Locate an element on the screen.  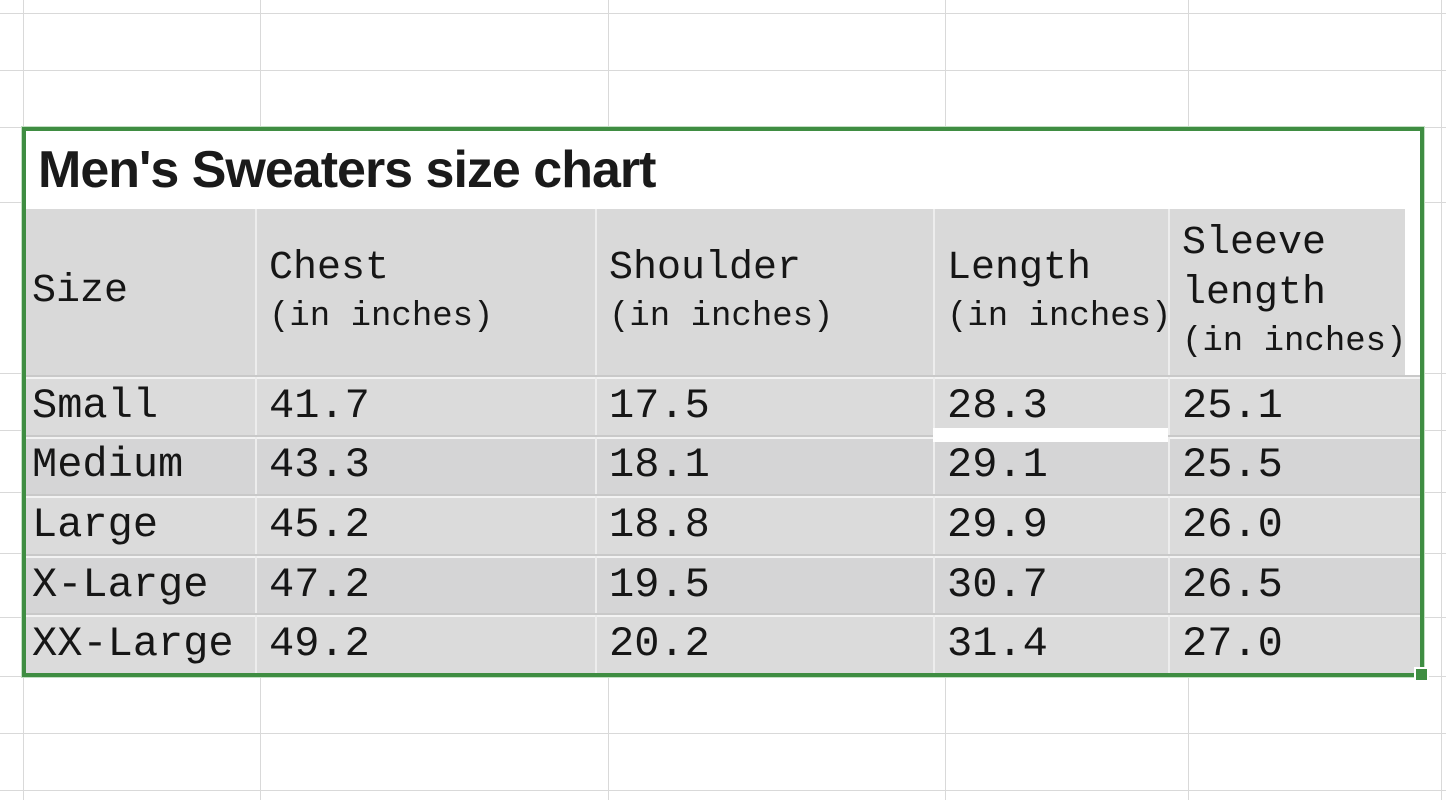
table-row-medium: Medium 43.3 18.1 29.1 25.5 is located at coordinates (723, 464).